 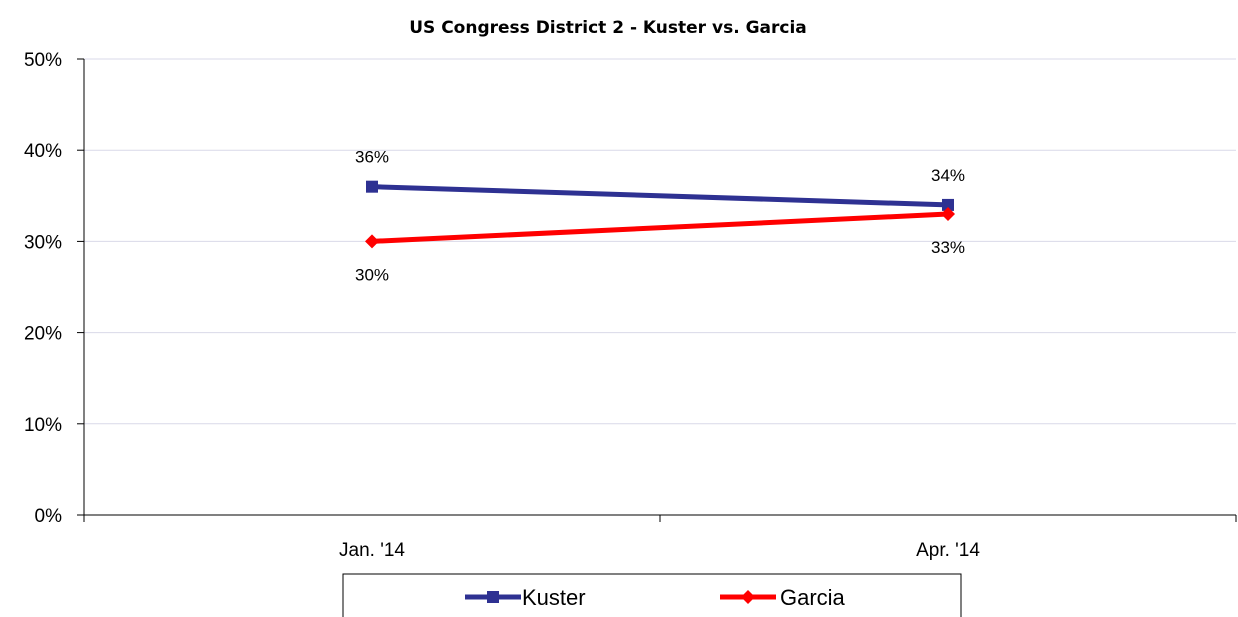 What do you see at coordinates (43, 334) in the screenshot?
I see `y-tick-label: 20%` at bounding box center [43, 334].